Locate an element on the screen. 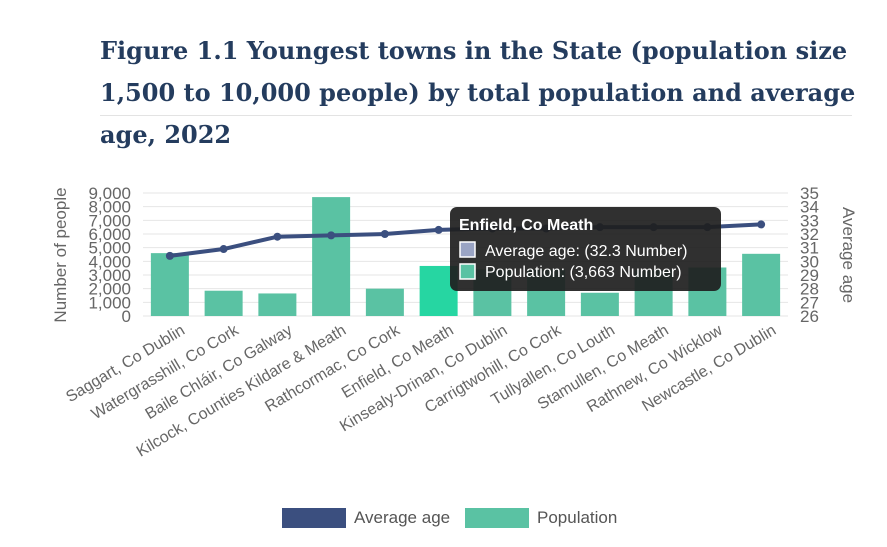 The width and height of the screenshot is (887, 547). left-tick-label: 7,000 is located at coordinates (109, 220).